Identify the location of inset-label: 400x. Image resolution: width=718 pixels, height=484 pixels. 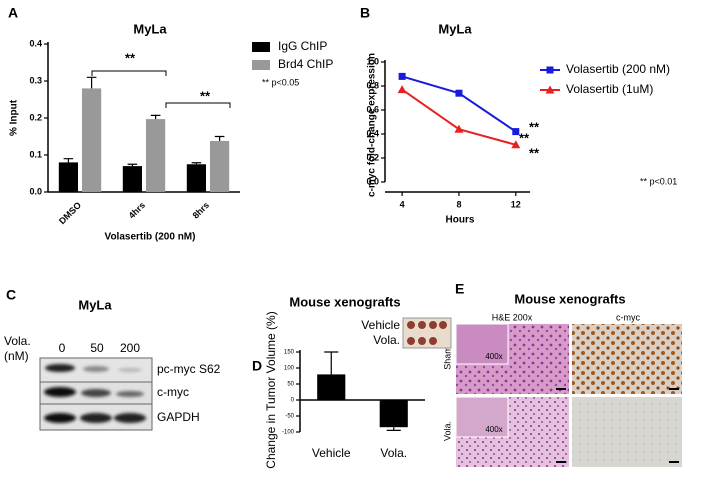
(493, 356).